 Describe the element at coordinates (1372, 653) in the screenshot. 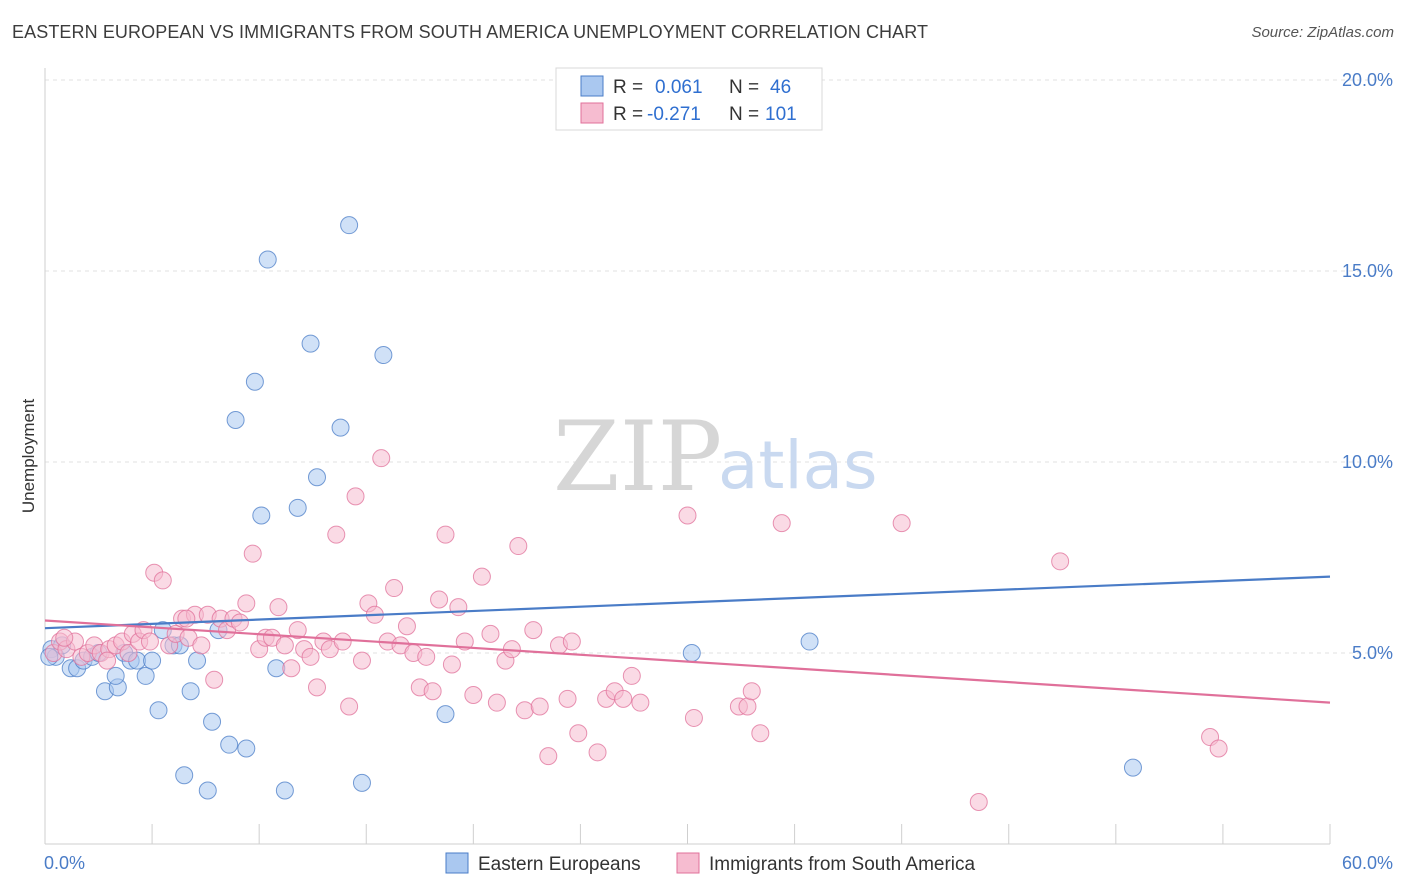

I see `y-tick-label-0: 5.0%` at that location.